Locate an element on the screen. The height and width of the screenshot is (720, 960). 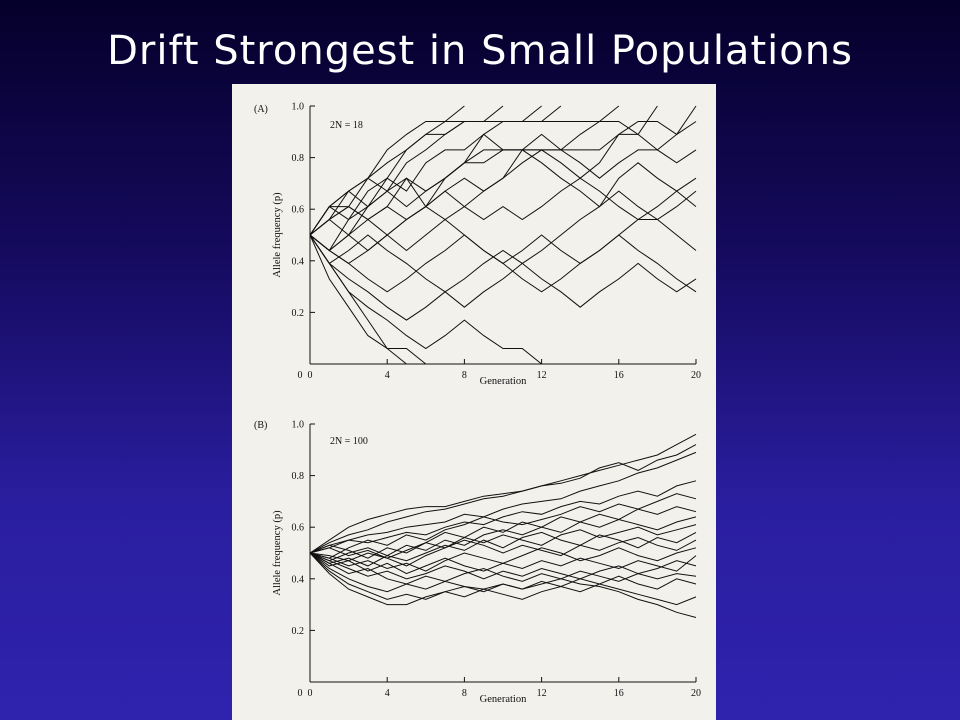
panel-a-x-tick-label: 8 is located at coordinates (464, 375).